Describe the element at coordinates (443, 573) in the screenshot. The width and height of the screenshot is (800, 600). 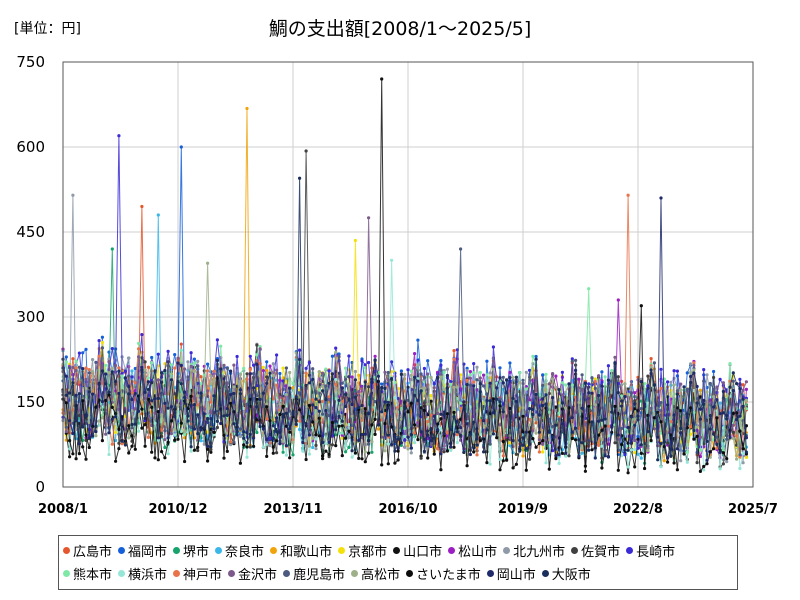
I see `legend-item: さいたま市` at that location.